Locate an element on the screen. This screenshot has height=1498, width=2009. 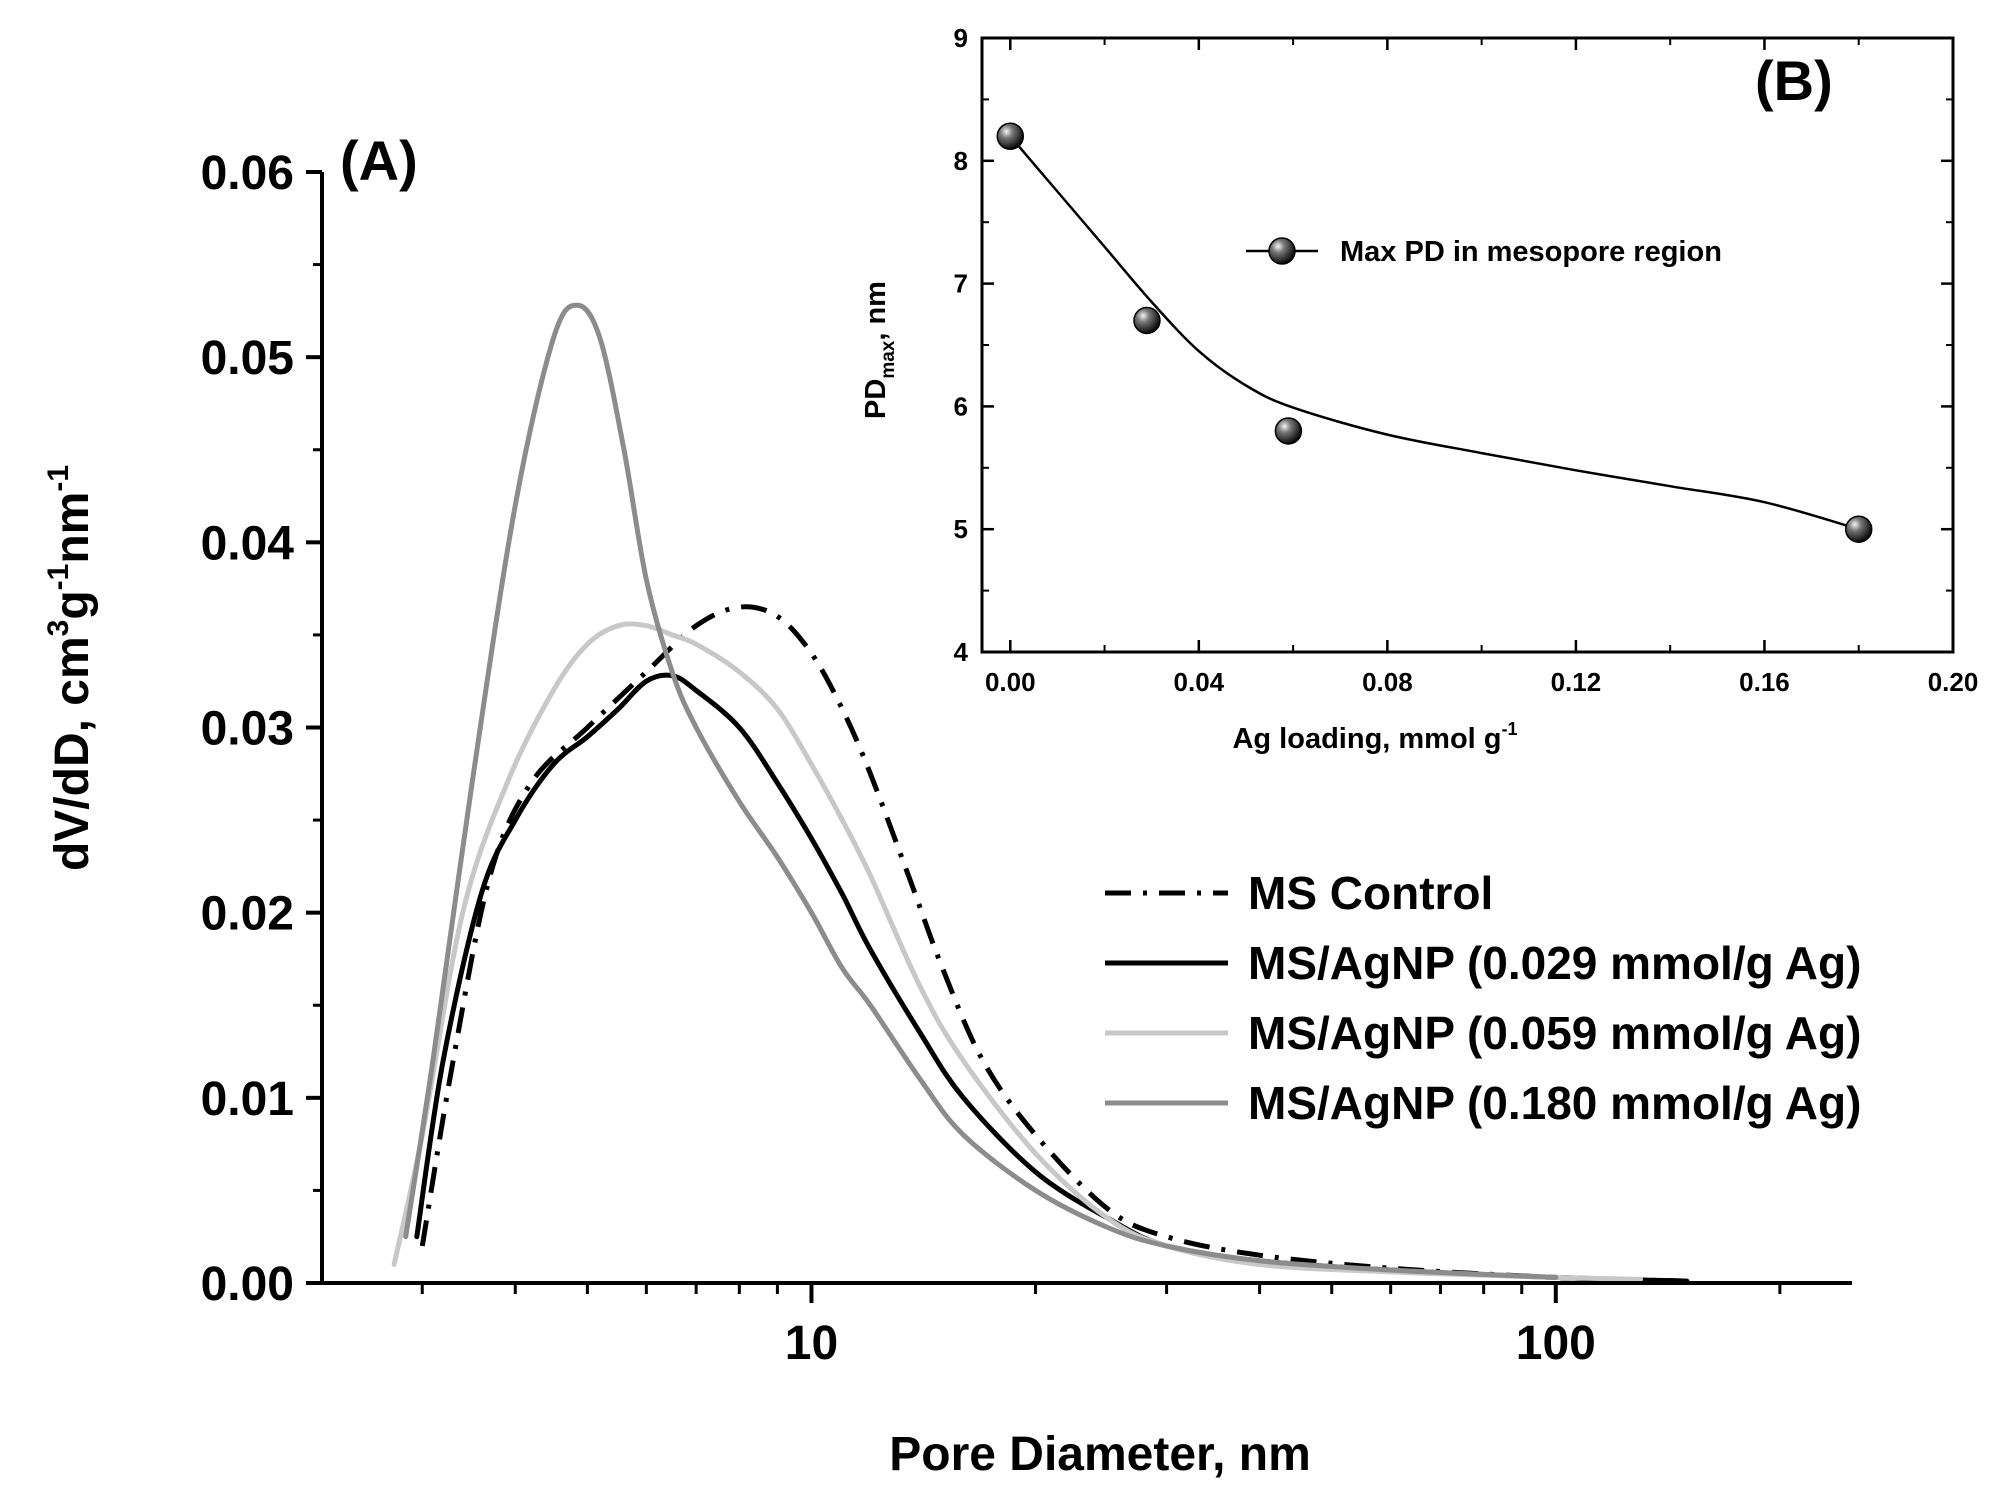
panel-a-x-tick-label: 100 is located at coordinates (1556, 1343).